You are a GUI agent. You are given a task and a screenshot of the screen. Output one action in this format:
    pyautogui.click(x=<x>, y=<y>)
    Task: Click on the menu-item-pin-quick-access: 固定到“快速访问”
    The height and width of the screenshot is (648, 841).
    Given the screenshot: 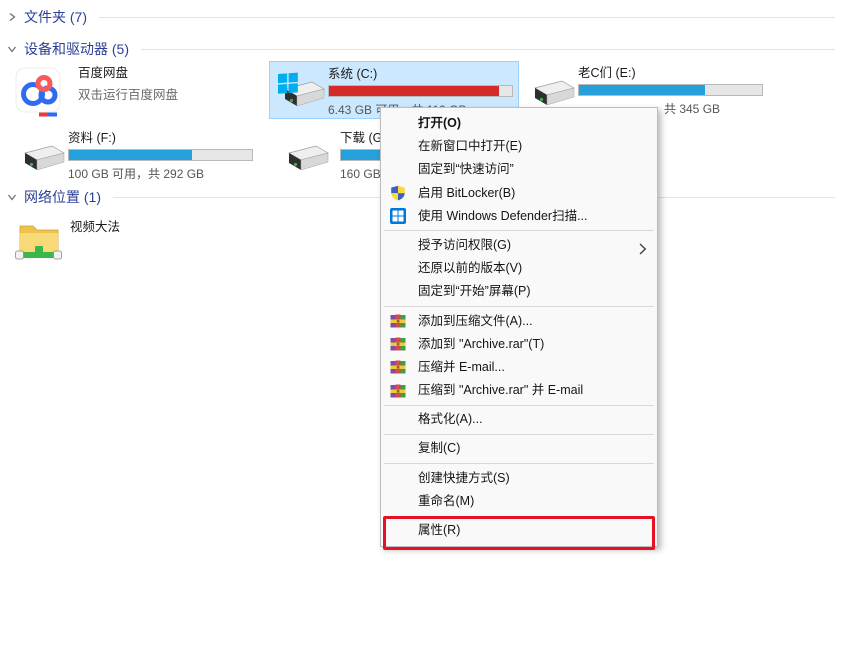 What is the action you would take?
    pyautogui.click(x=466, y=169)
    